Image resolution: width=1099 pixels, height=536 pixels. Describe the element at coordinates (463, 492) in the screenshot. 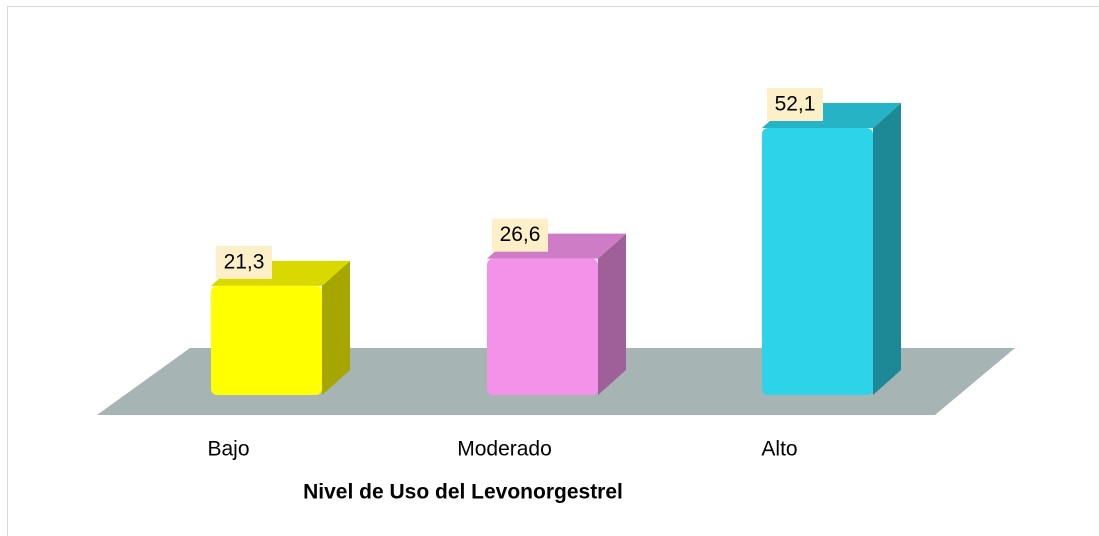

I see `x-axis-title: Nivel de Uso del Levonorgestrel` at that location.